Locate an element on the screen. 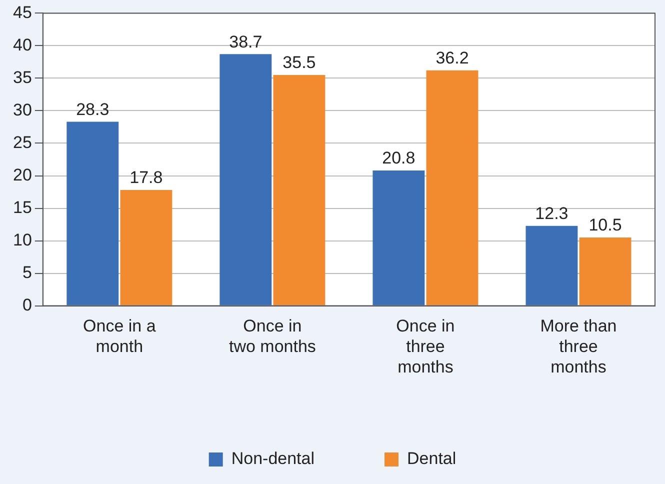  x-tick-label: Once in three months is located at coordinates (425, 346).